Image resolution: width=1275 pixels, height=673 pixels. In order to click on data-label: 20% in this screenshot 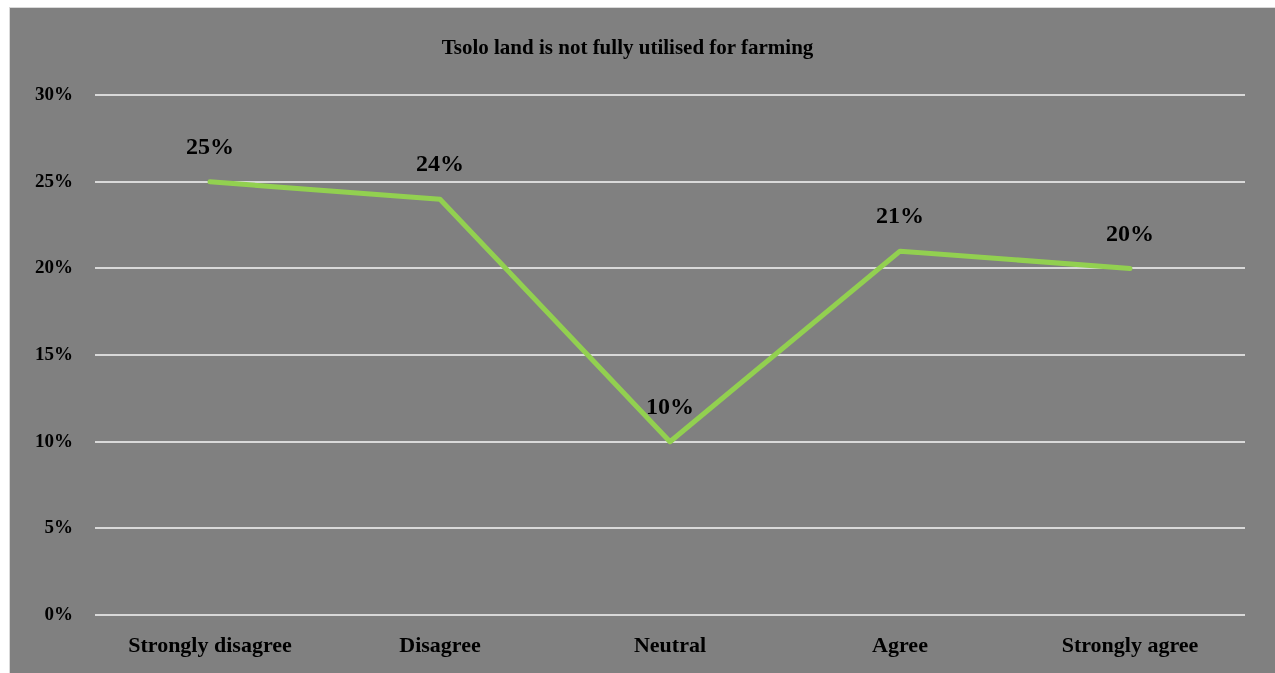, I will do `click(1130, 232)`.